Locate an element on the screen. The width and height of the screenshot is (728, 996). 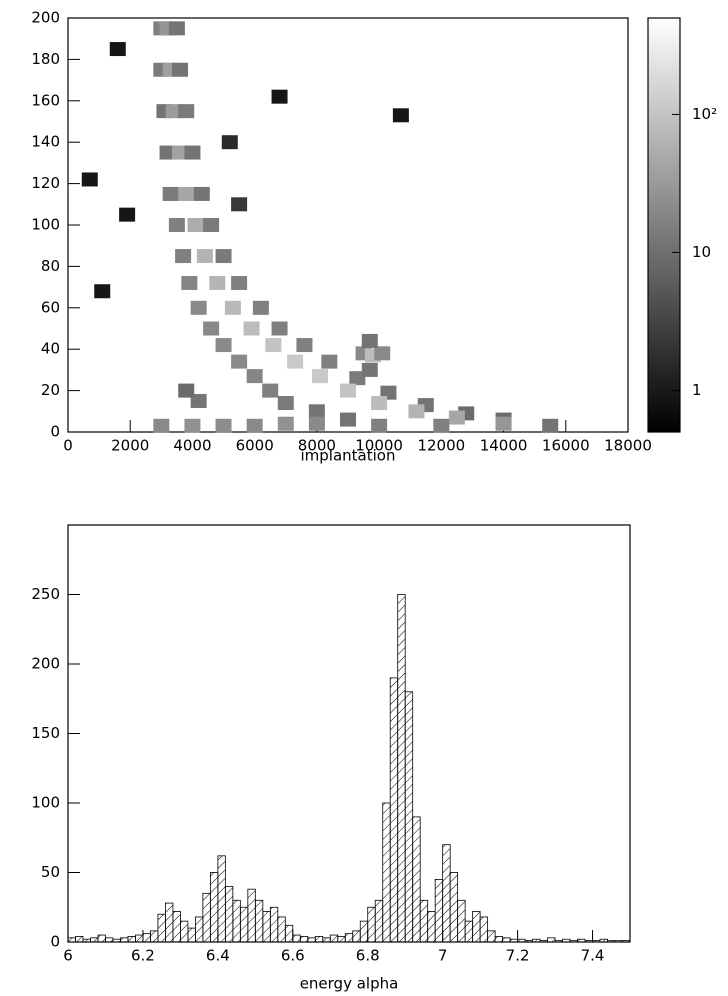
y-tick-label: 150 is located at coordinates (45, 733).